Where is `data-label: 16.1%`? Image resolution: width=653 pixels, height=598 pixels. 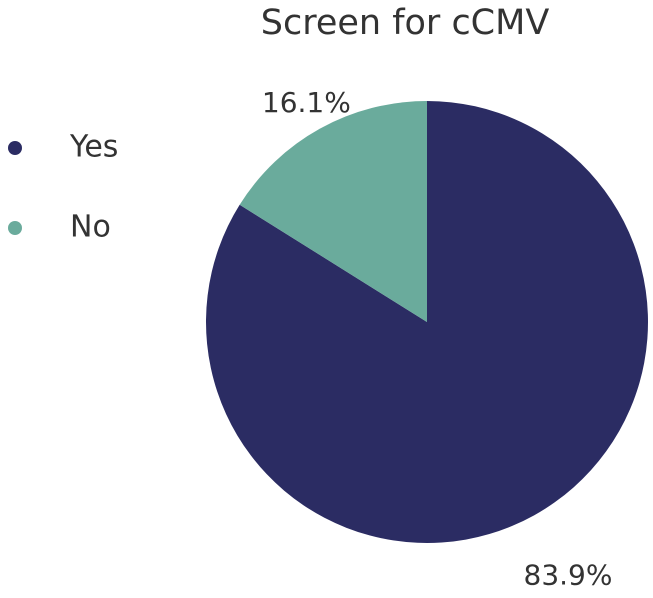
data-label: 16.1% is located at coordinates (306, 102).